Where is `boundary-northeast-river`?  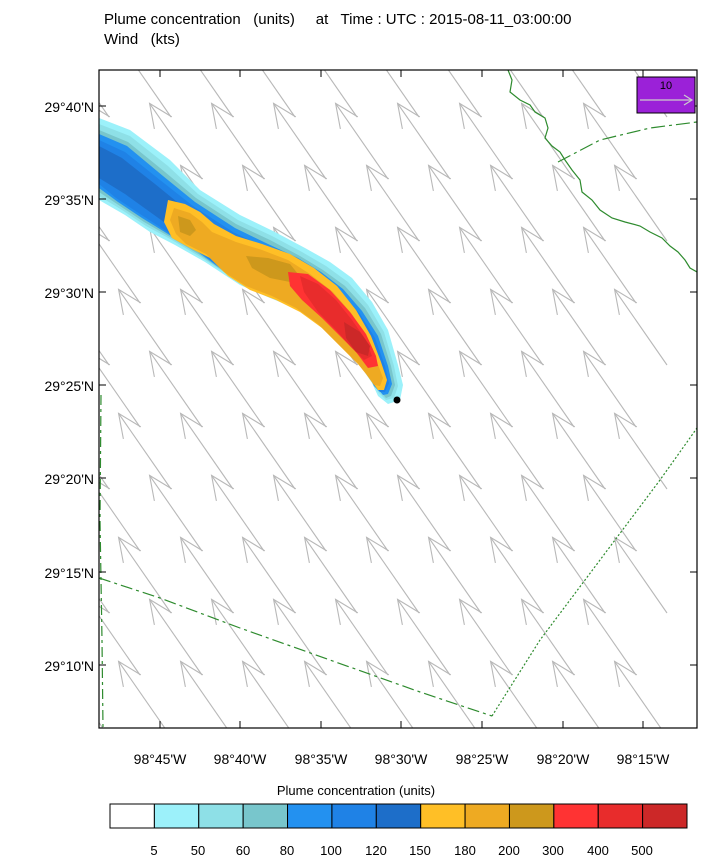 boundary-northeast-river is located at coordinates (602, 171).